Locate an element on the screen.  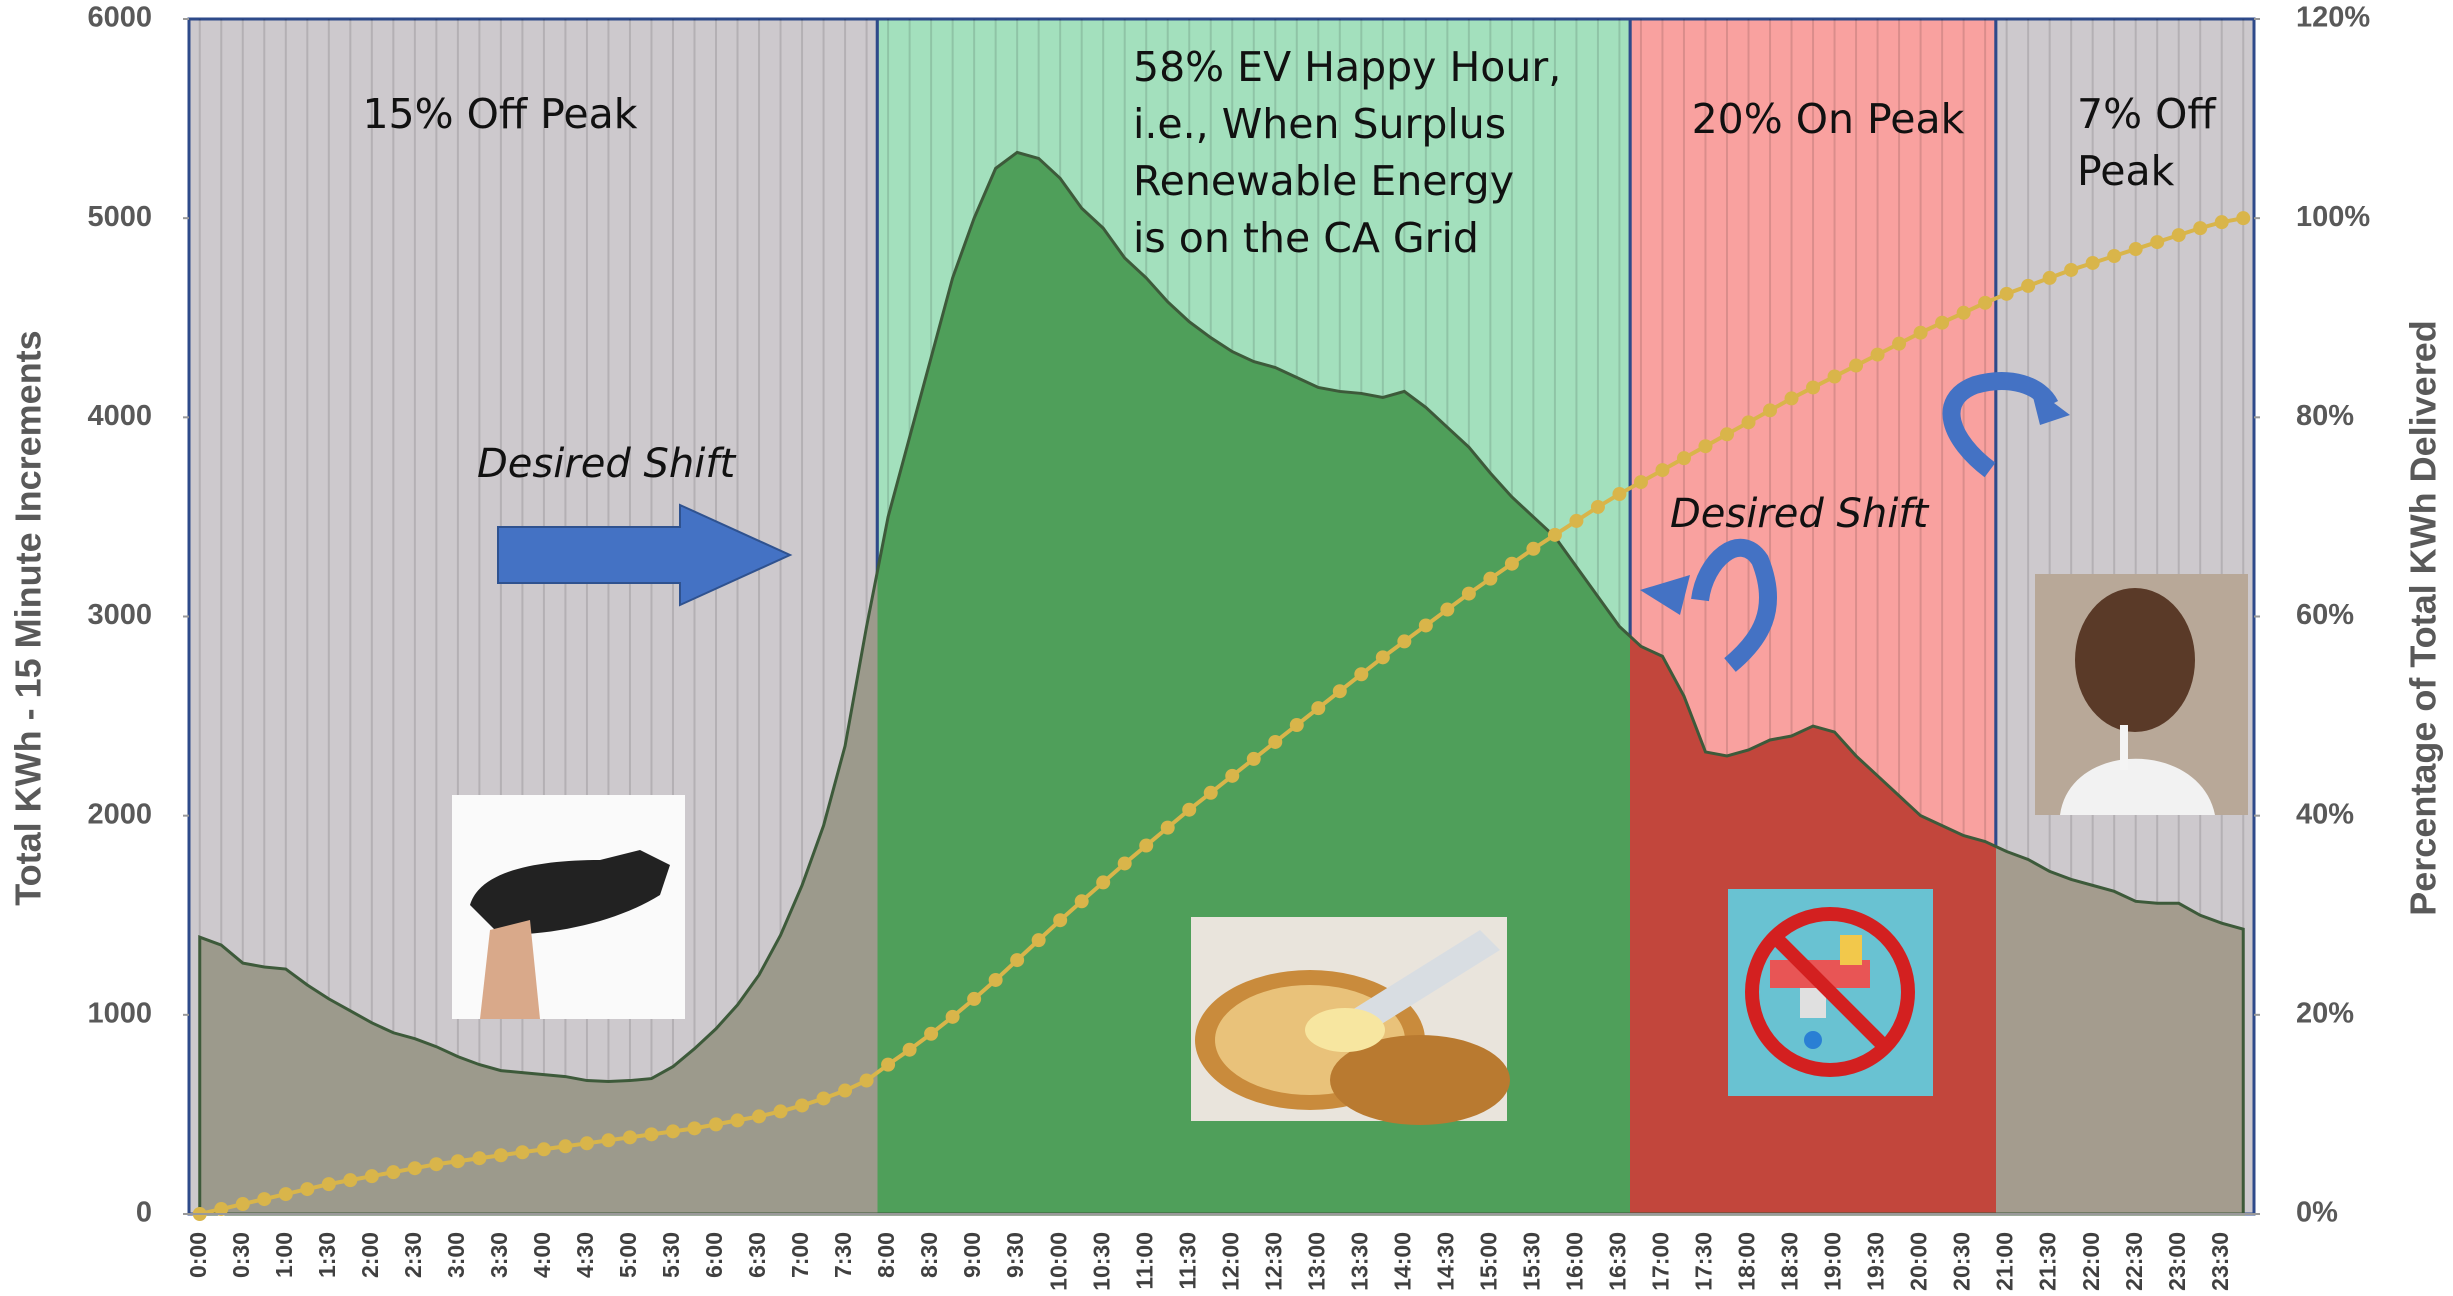
x-tick-label: 12:30 is located at coordinates (1273, 1261).